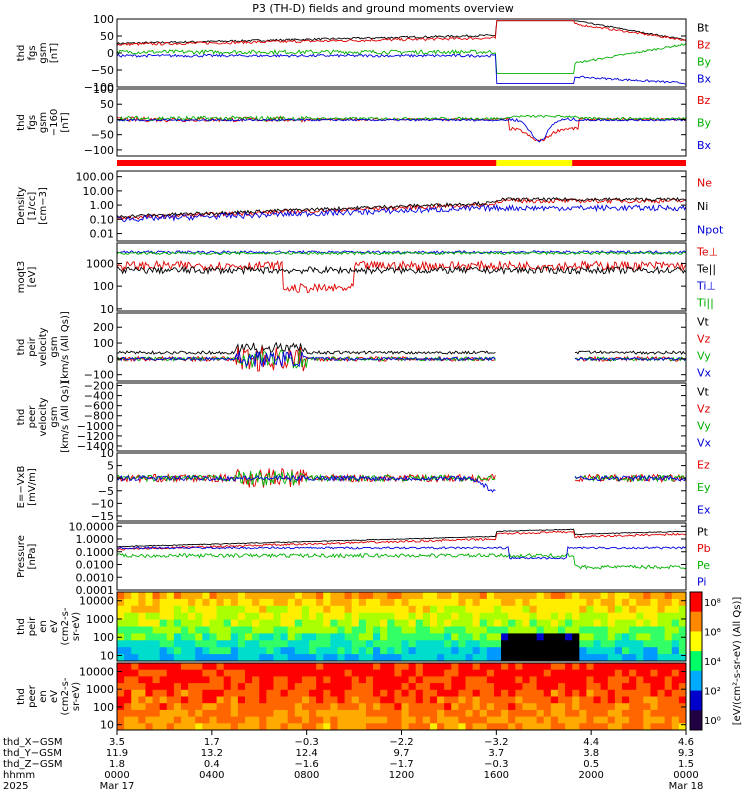 This screenshot has height=800, width=750. Describe the element at coordinates (401, 277) in the screenshot. I see `panel-frame` at that location.